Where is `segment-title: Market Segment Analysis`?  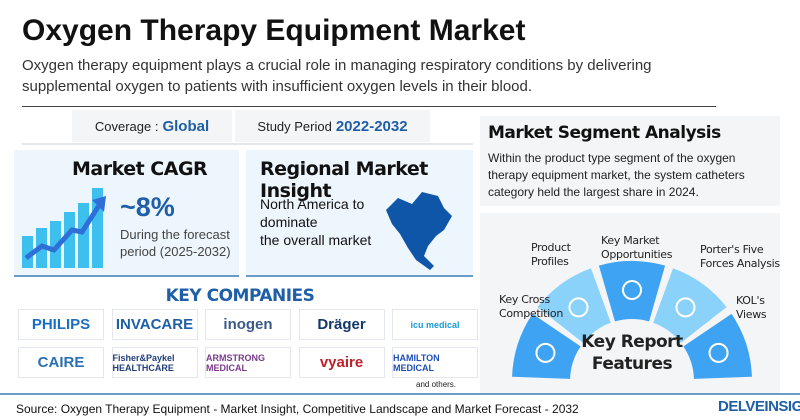
segment-title: Market Segment Analysis is located at coordinates (604, 133).